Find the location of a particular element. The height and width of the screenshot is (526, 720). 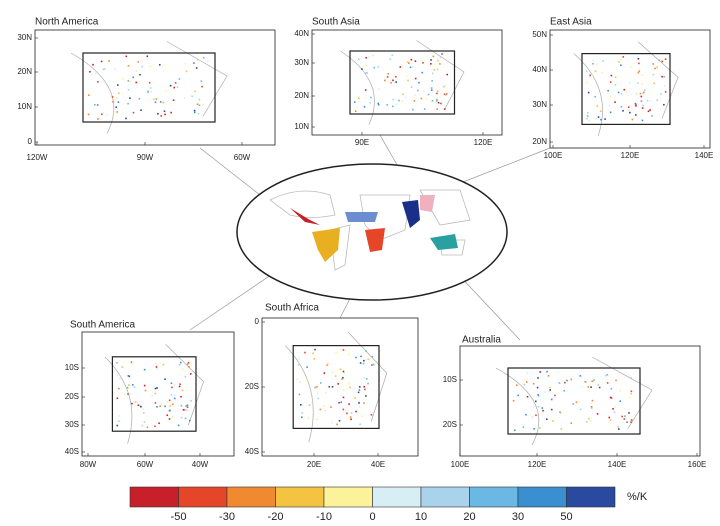

panel-title: South America is located at coordinates (102, 325).